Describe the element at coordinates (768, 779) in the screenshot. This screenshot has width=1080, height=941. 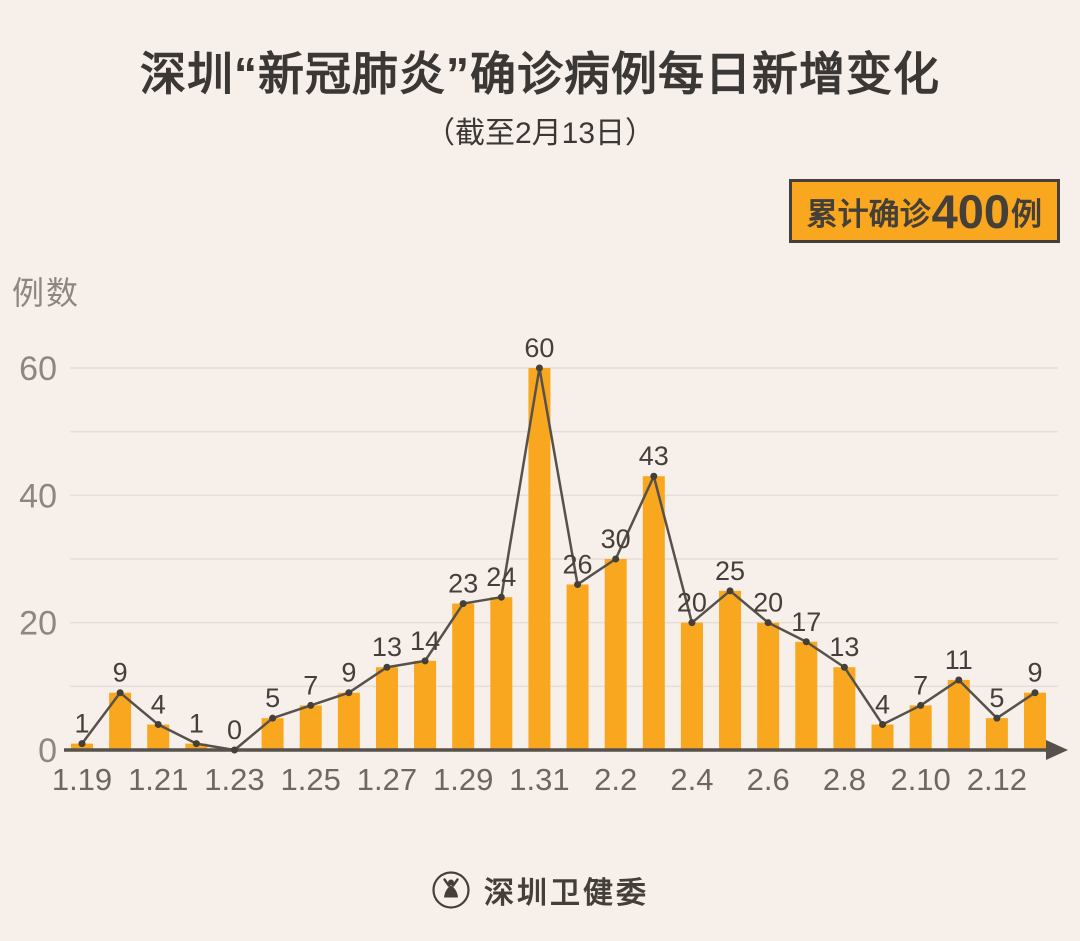
I see `x-tick-2.6: 2.6` at that location.